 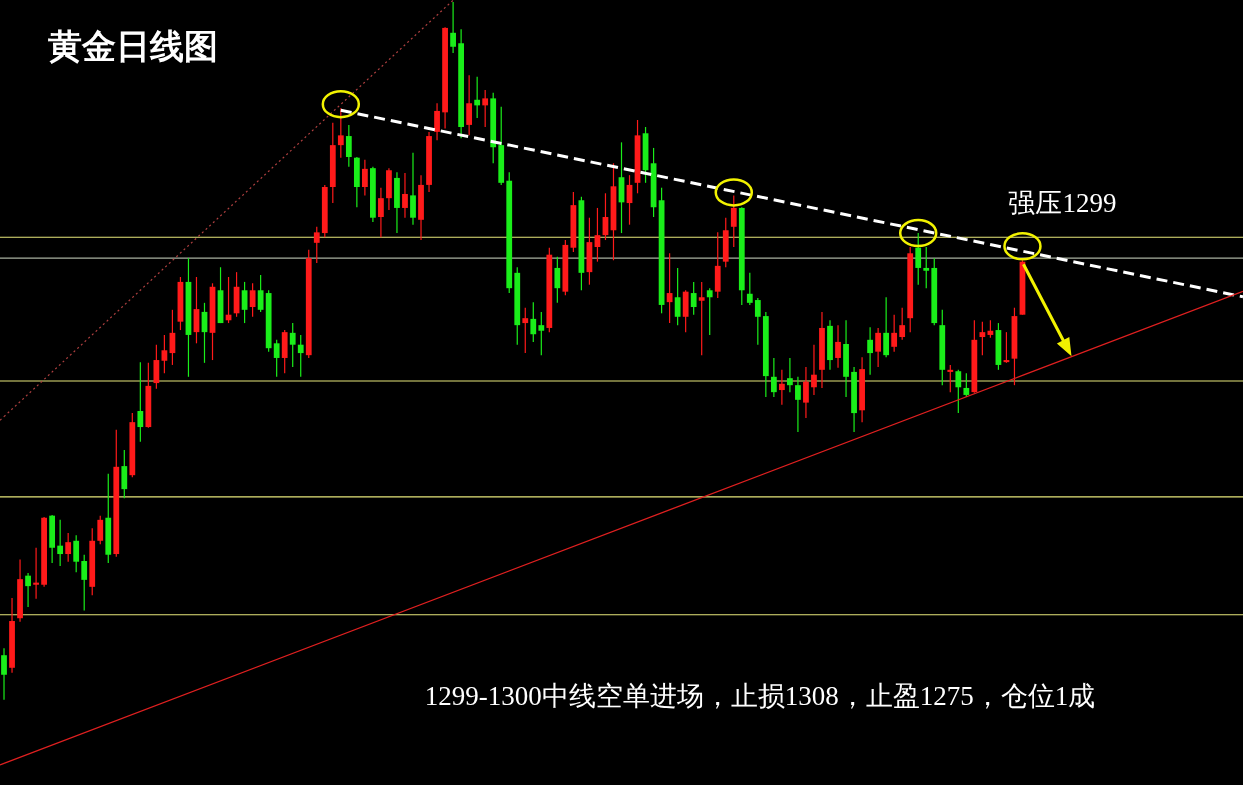 I want to click on annotation: 1299-1300中线空单进场，止损1308，止盈1275，仓位1成, so click(x=760, y=696).